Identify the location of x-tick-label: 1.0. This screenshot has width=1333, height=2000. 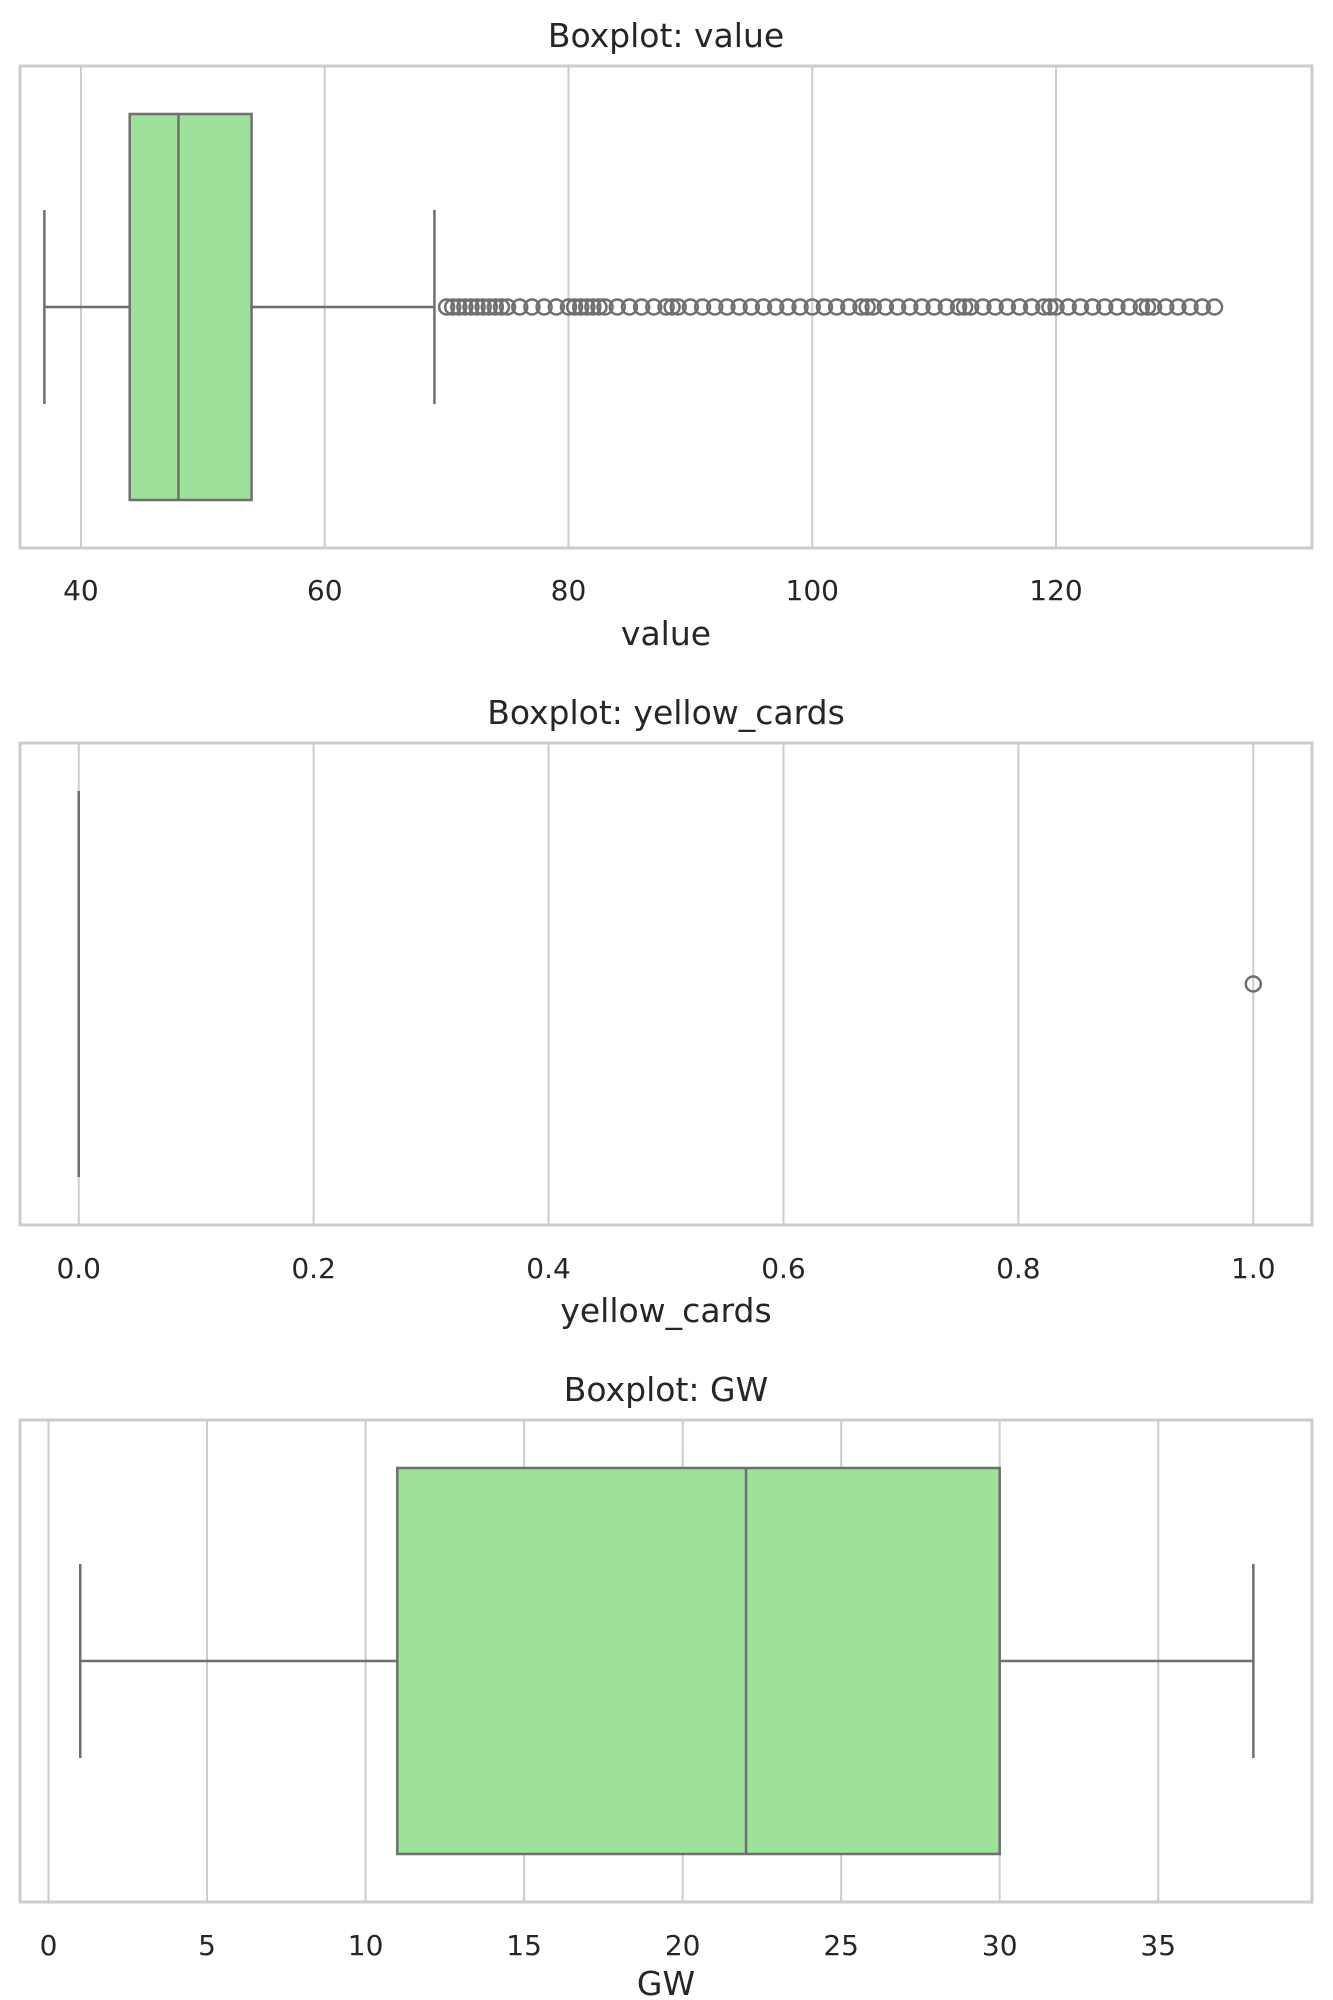
(1253, 1268).